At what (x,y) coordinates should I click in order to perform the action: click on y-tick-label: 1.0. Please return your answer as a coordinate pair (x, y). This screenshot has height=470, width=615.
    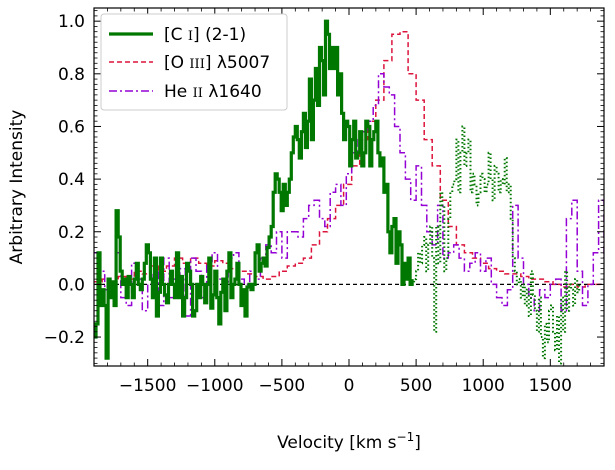
    Looking at the image, I should click on (71, 22).